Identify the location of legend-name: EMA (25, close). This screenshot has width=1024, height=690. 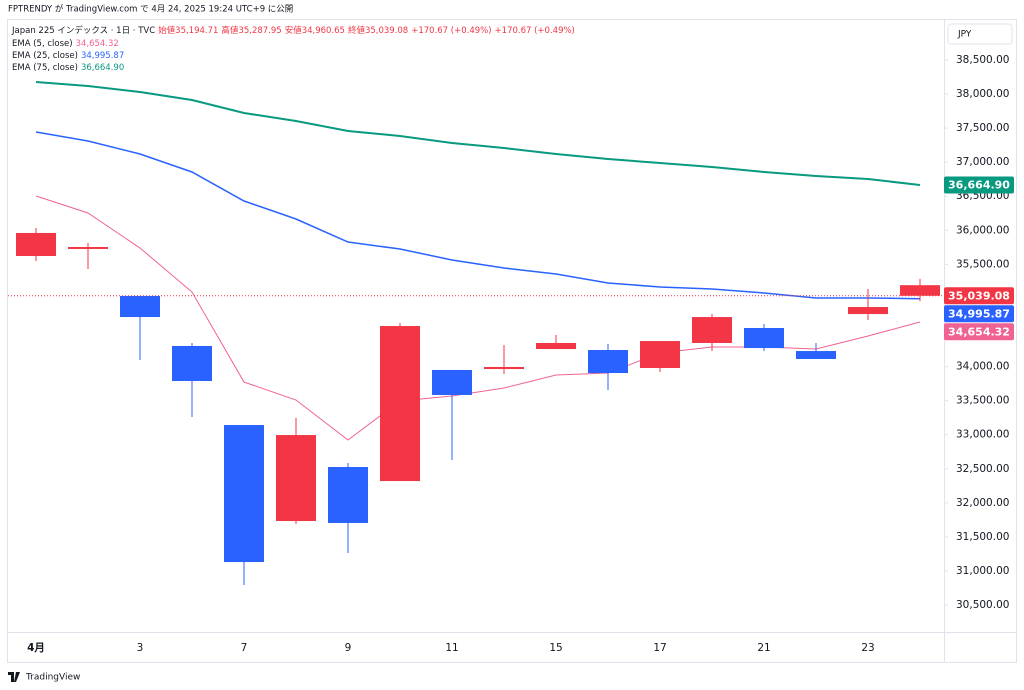
(45, 56).